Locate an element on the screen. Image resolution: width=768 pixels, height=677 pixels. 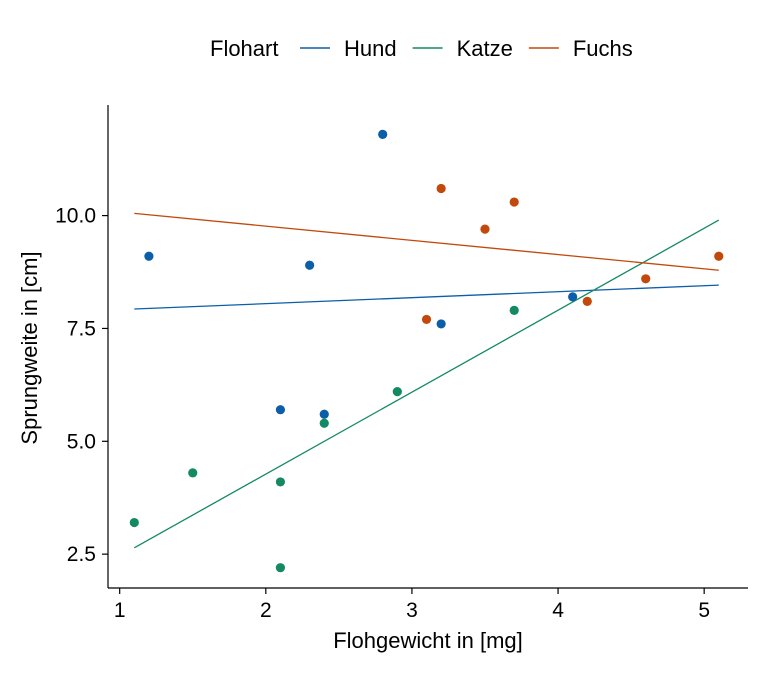
y-tick-label: 5.0 is located at coordinates (81, 441).